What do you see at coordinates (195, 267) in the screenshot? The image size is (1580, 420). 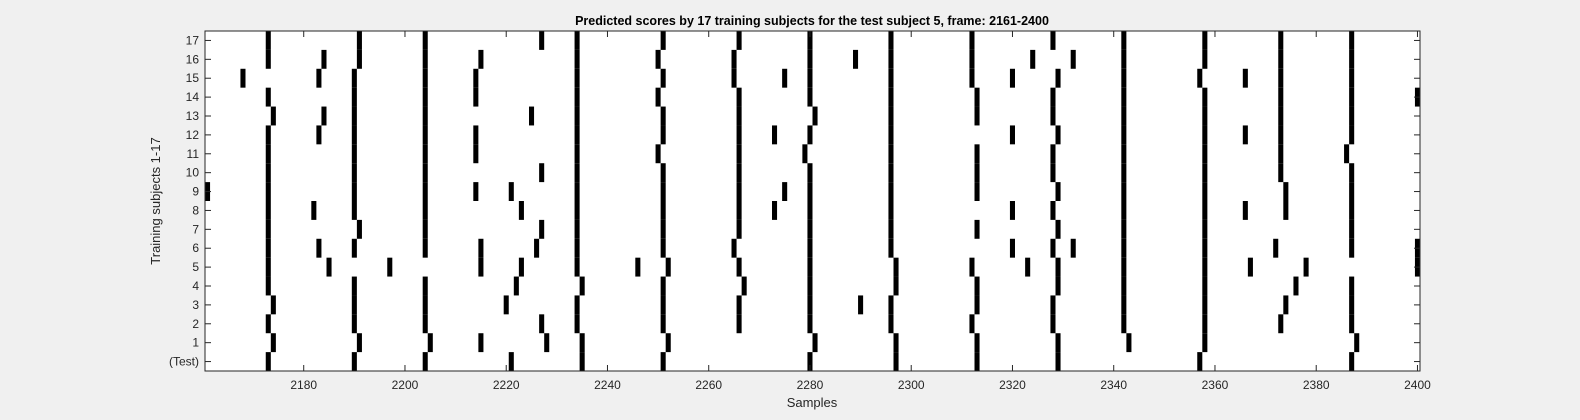 I see `y-tick-label: 5` at bounding box center [195, 267].